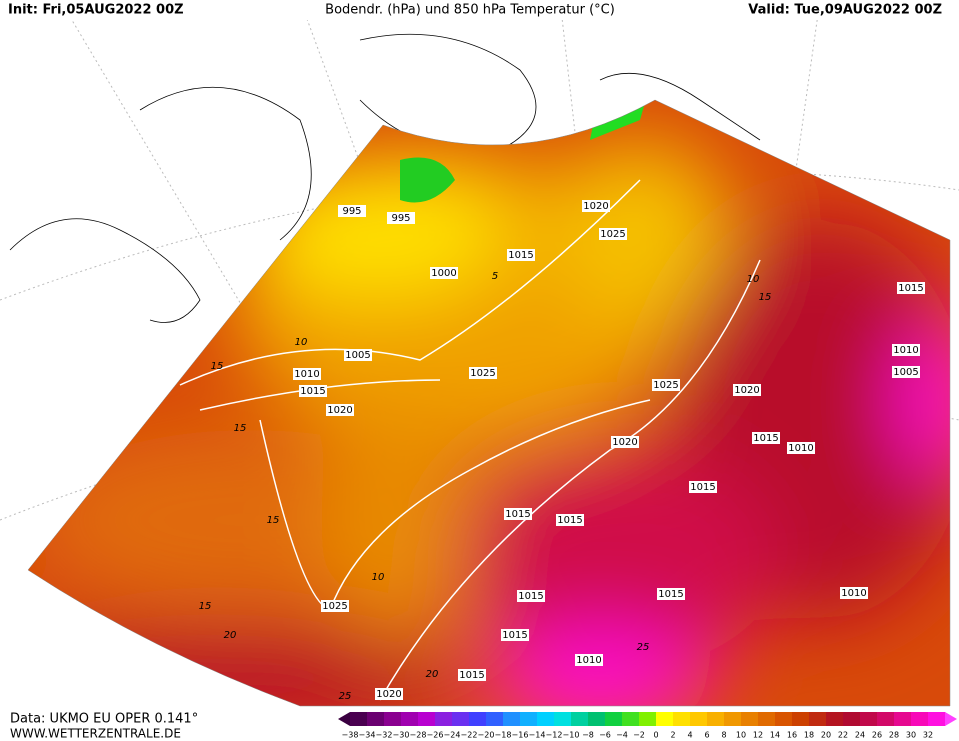  What do you see at coordinates (672, 735) in the screenshot?
I see `scale-label: 2` at bounding box center [672, 735].